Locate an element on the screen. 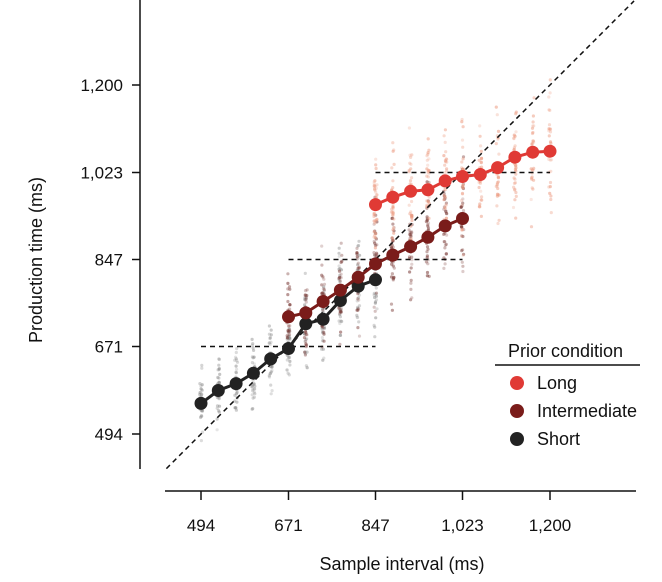 The width and height of the screenshot is (662, 582). mean-point-long is located at coordinates (462, 176).